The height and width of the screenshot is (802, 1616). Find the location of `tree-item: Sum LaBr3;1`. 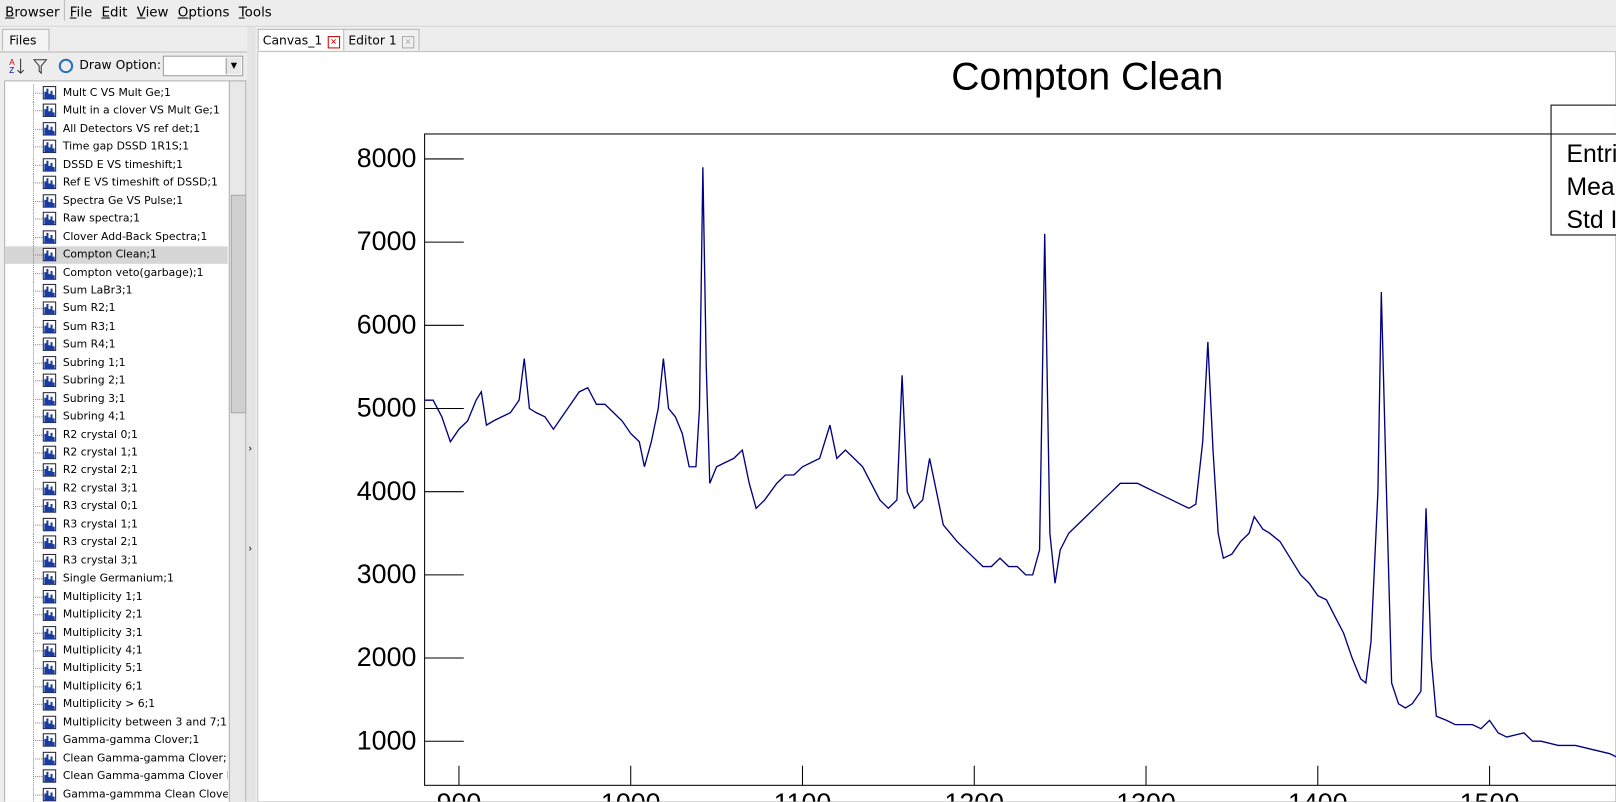

tree-item: Sum LaBr3;1 is located at coordinates (116, 291).